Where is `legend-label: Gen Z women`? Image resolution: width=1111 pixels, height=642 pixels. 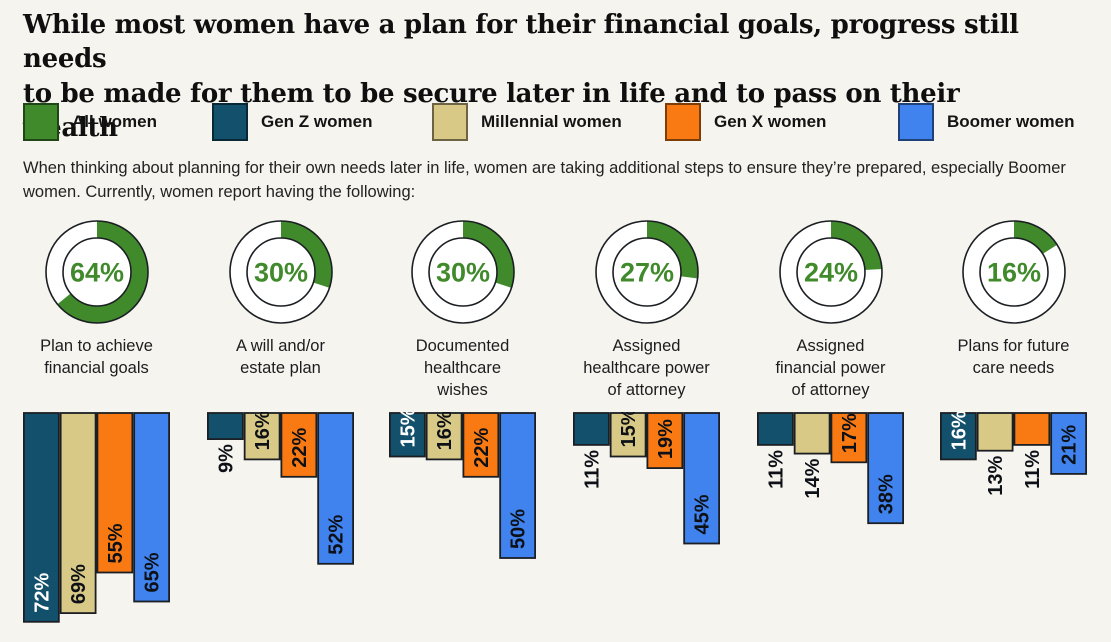
legend-label: Gen Z women is located at coordinates (317, 121).